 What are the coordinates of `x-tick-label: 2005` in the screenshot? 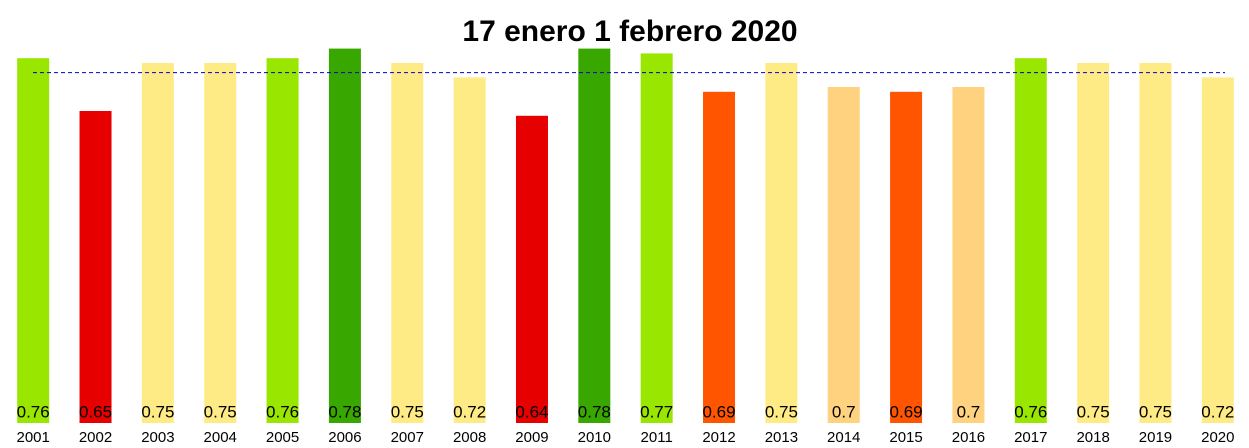 It's located at (282, 437).